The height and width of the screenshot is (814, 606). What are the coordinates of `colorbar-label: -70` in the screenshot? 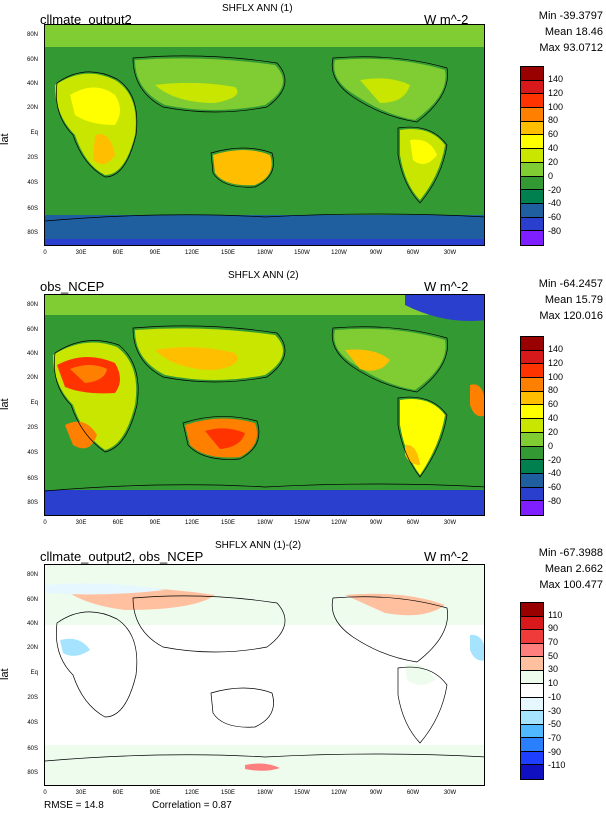 It's located at (555, 737).